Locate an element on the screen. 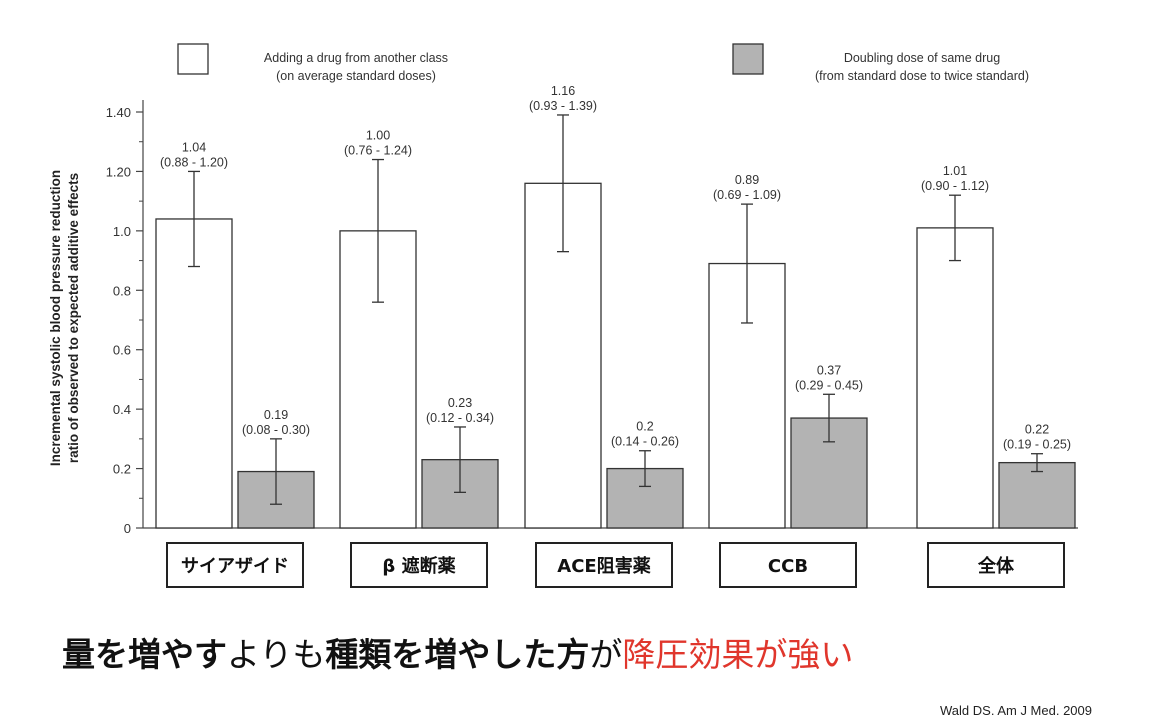 The image size is (1150, 728). citation: Wald DS. Am J Med. 2009 is located at coordinates (1016, 710).